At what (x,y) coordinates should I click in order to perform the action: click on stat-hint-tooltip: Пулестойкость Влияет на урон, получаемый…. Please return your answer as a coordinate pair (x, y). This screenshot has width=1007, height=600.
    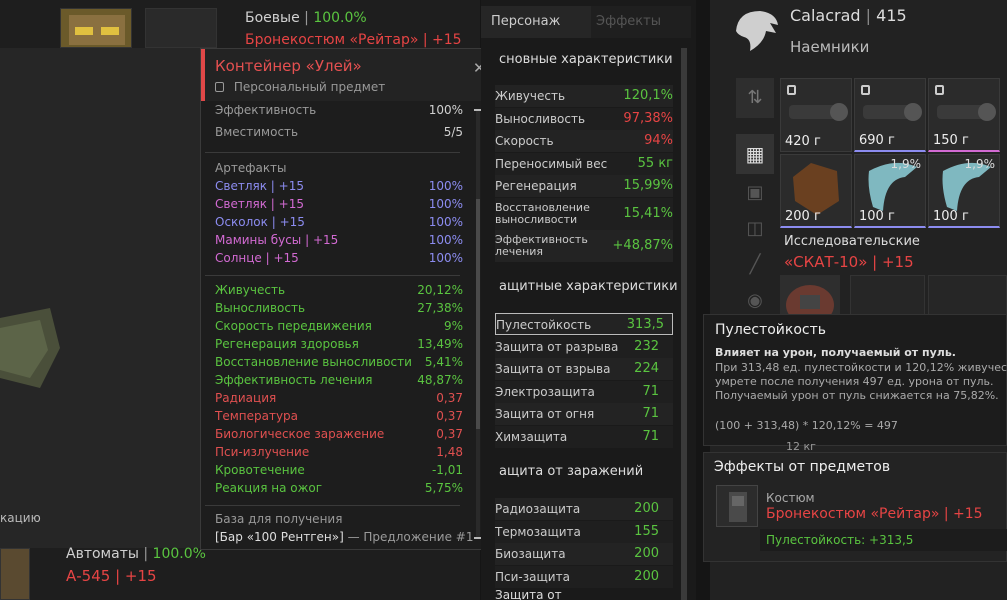
    Looking at the image, I should click on (855, 380).